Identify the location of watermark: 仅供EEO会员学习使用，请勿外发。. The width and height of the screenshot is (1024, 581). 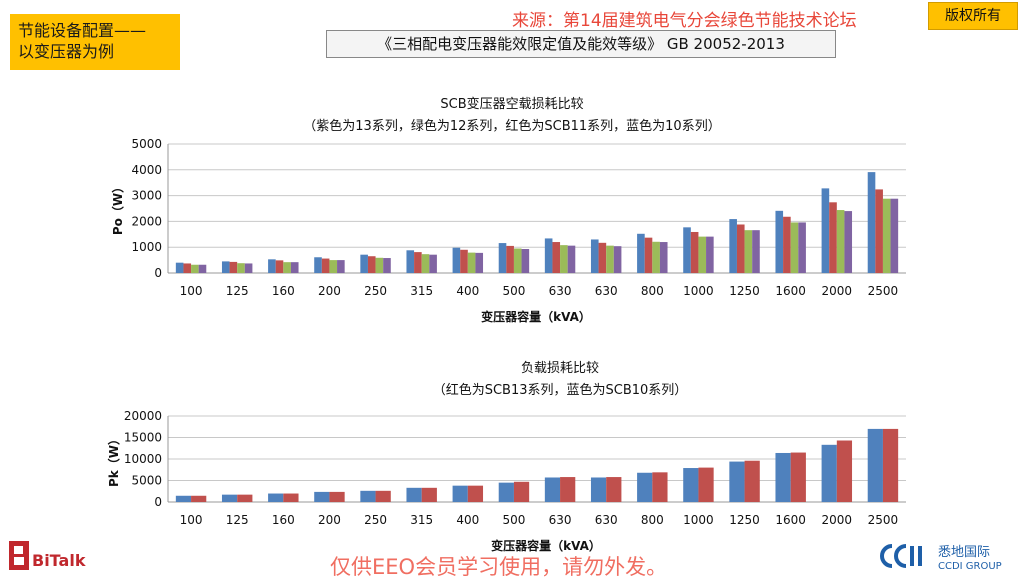
(499, 567).